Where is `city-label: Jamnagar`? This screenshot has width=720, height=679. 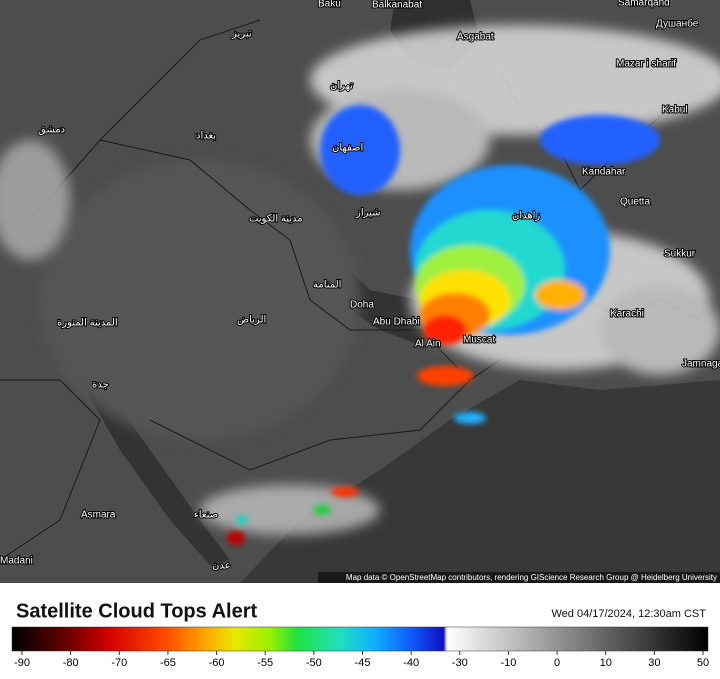 city-label: Jamnagar is located at coordinates (701, 364).